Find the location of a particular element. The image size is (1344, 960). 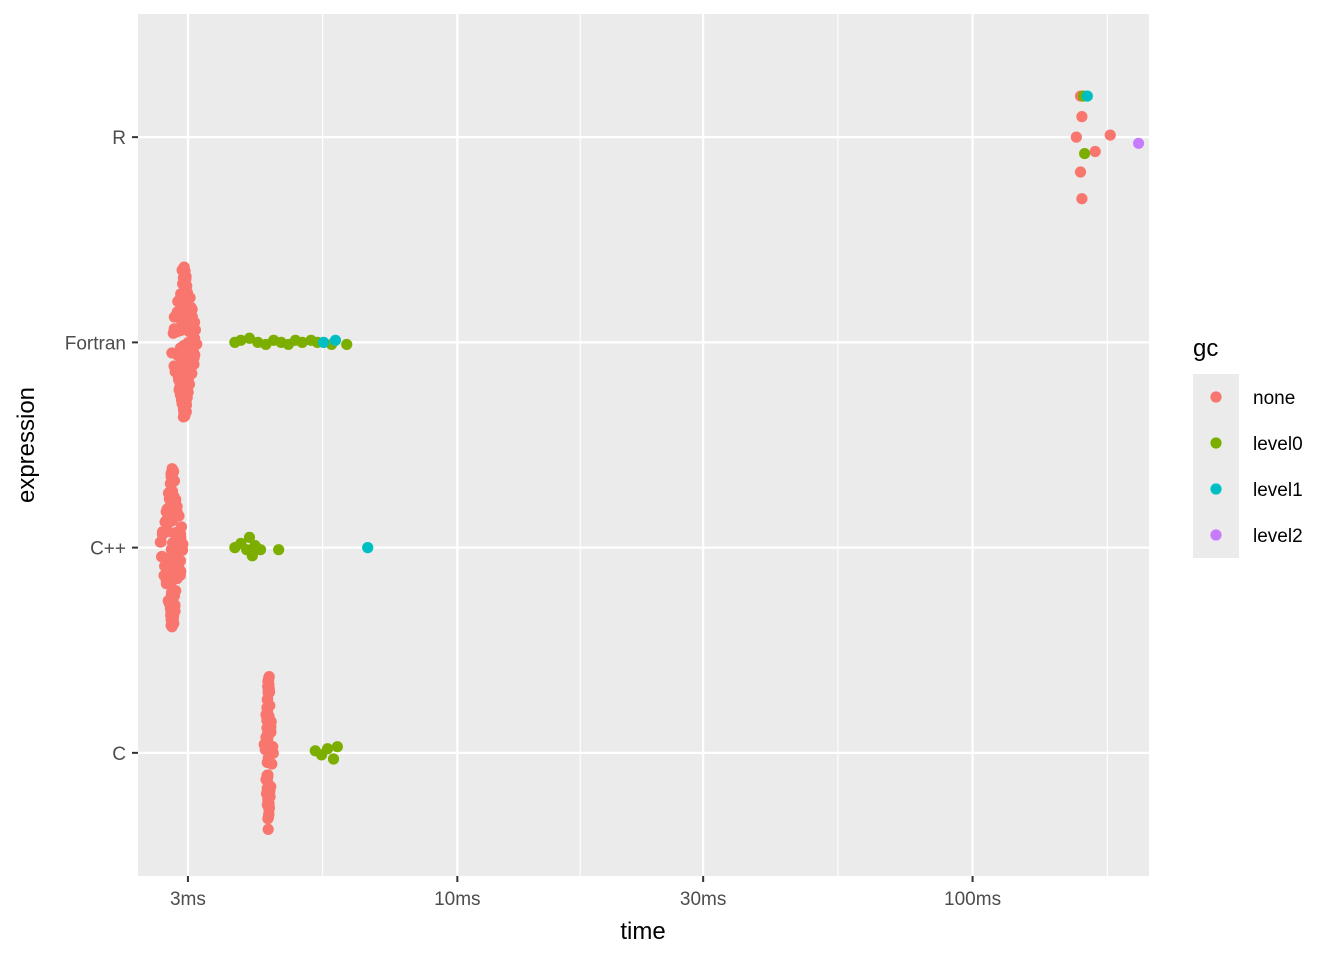

legend-label-none: none is located at coordinates (1274, 398).